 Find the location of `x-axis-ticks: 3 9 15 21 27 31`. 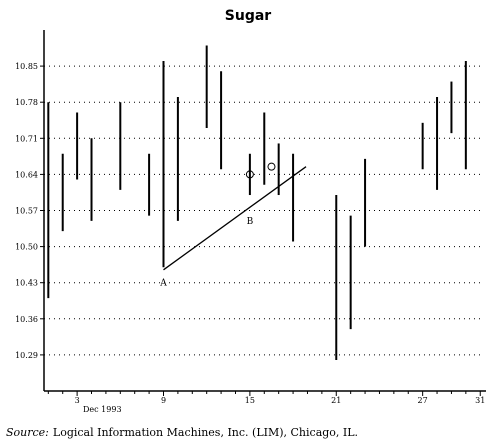

x-axis-ticks: 3 9 15 21 27 31 is located at coordinates (266, 398).